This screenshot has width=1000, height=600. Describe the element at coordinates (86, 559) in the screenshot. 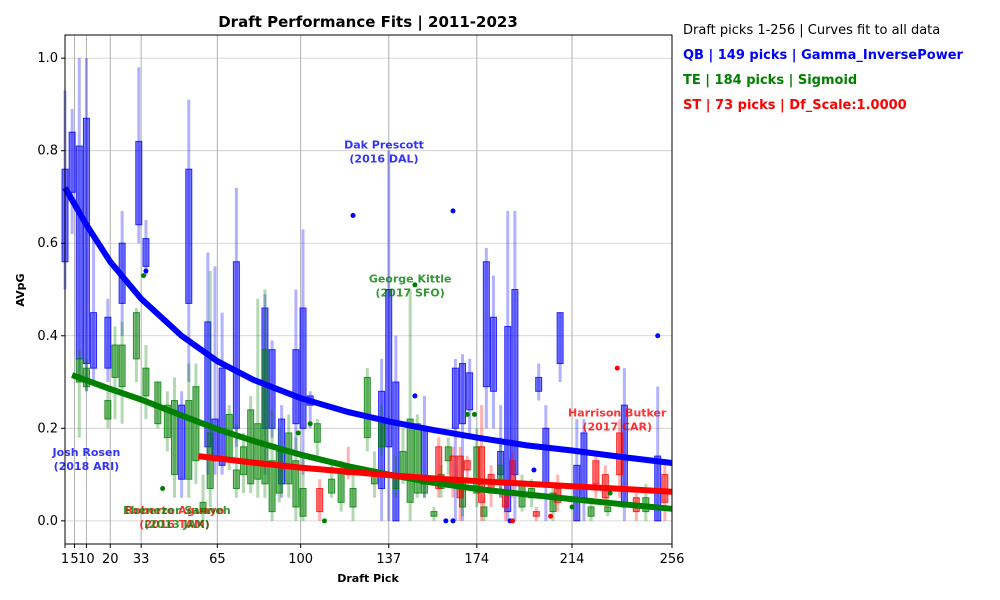

I see `x-tick-label: 10` at that location.